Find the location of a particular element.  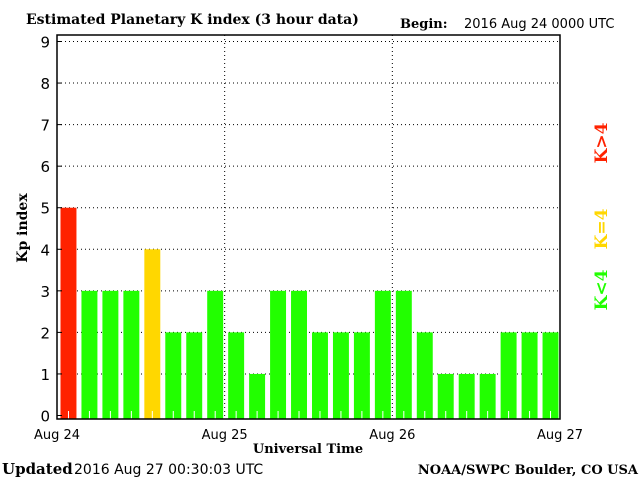

y-tick-label: 4 is located at coordinates (45, 250).